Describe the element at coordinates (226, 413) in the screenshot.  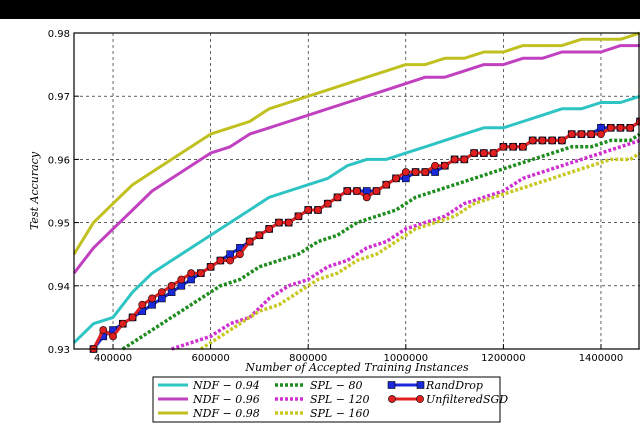
I see `legend-label-ndf-0-98: NDF − 0.98` at that location.